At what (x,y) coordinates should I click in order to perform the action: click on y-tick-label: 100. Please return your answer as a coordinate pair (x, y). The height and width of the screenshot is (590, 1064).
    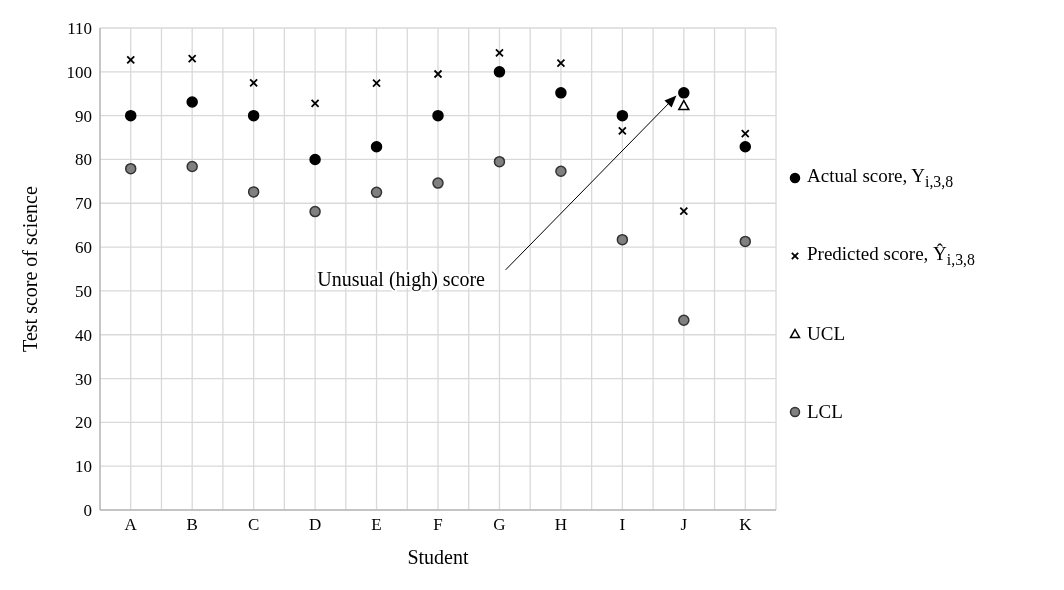
    Looking at the image, I should click on (79, 72).